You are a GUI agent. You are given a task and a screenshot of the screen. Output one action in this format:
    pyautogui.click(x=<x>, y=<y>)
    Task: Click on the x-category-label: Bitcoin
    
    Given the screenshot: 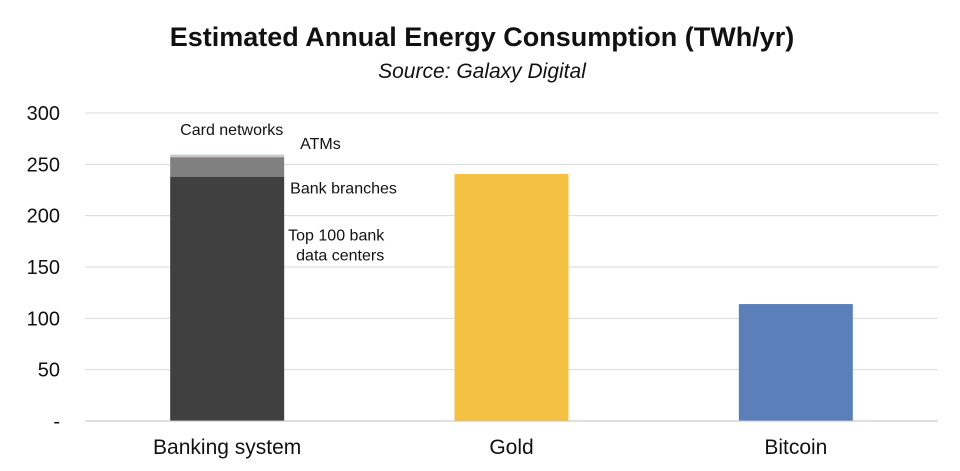 What is the action you would take?
    pyautogui.click(x=795, y=447)
    